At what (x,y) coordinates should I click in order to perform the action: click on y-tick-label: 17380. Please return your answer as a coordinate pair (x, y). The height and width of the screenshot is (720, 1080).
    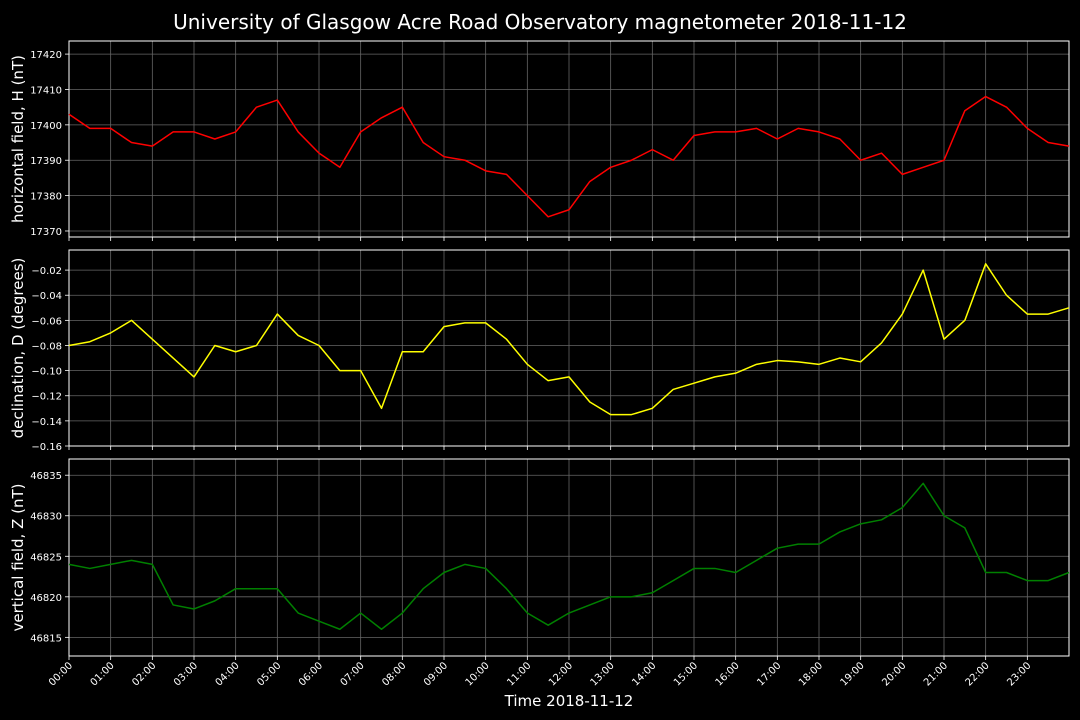
    Looking at the image, I should click on (46, 197).